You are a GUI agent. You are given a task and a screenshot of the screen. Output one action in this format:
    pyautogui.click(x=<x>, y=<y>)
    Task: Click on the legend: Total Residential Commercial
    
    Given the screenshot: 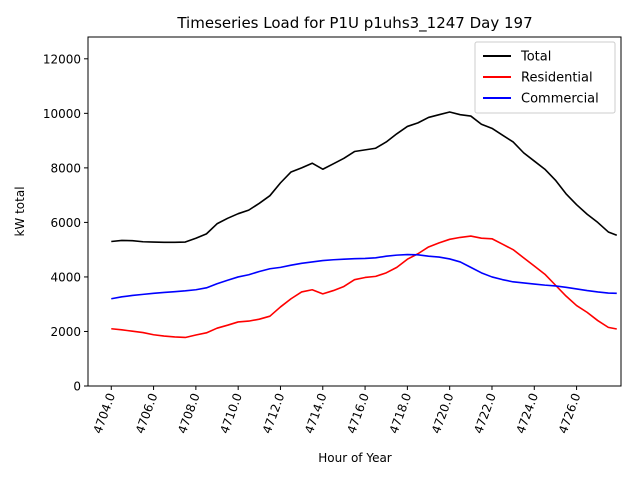 What is the action you would take?
    pyautogui.click(x=545, y=77)
    